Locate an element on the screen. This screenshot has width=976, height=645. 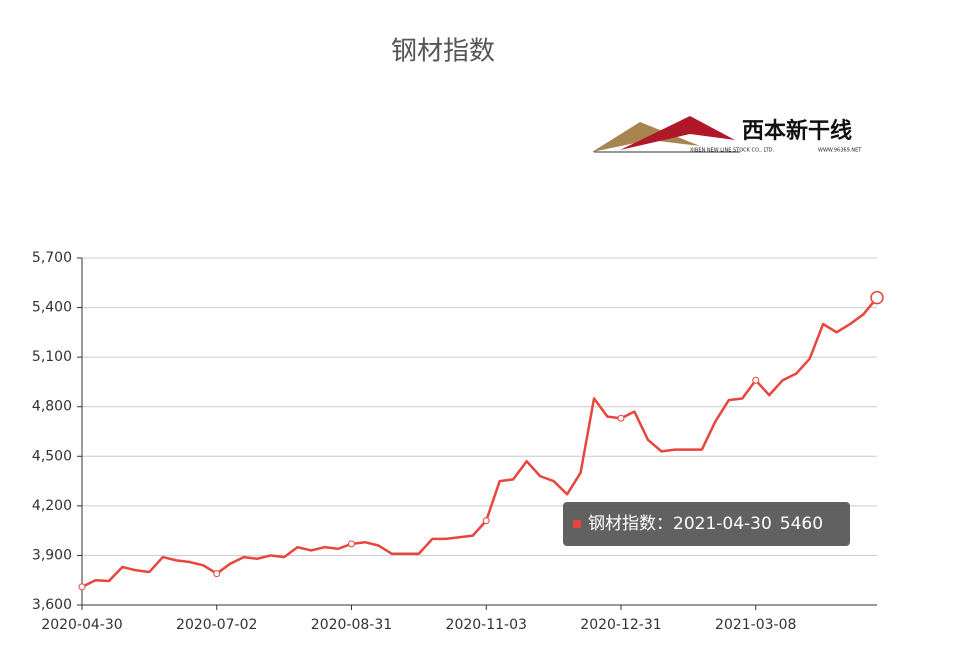
logo-subtext: XIBEN NEW LINE STOCK CO., LTD. is located at coordinates (732, 151).